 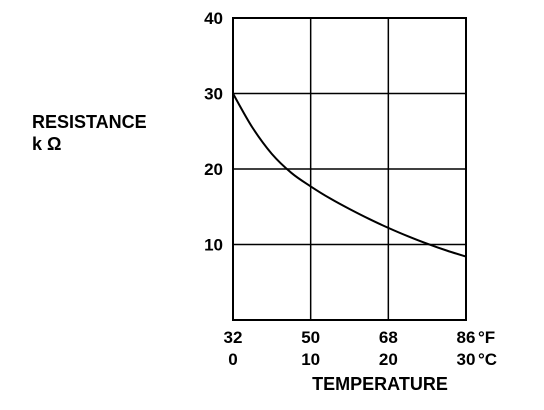 I want to click on y-tick-label-40: 40, so click(x=213, y=18).